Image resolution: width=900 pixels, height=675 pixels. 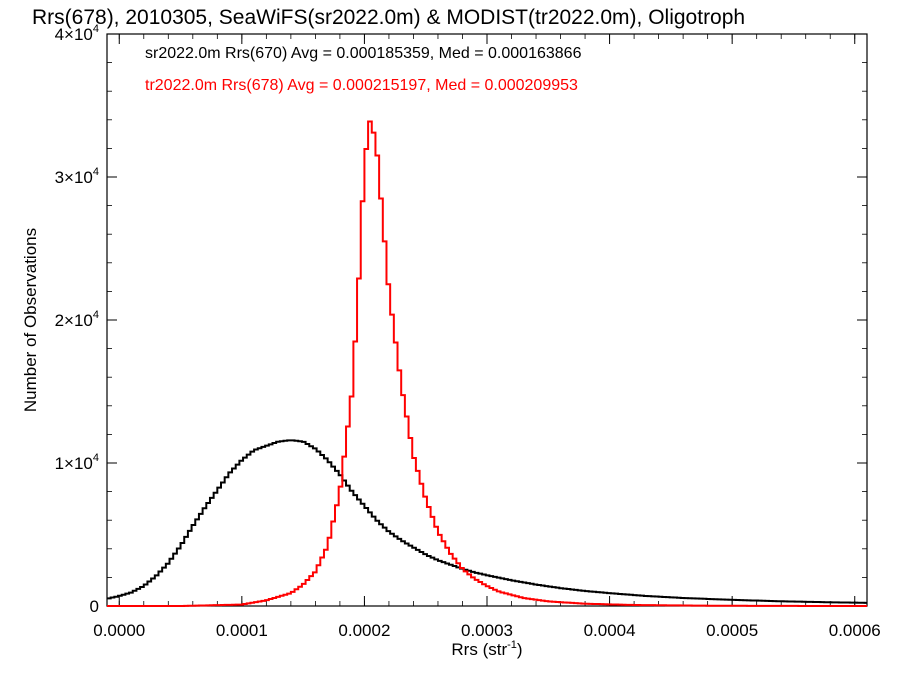 What do you see at coordinates (855, 630) in the screenshot?
I see `x-tick-label: 0.0006` at bounding box center [855, 630].